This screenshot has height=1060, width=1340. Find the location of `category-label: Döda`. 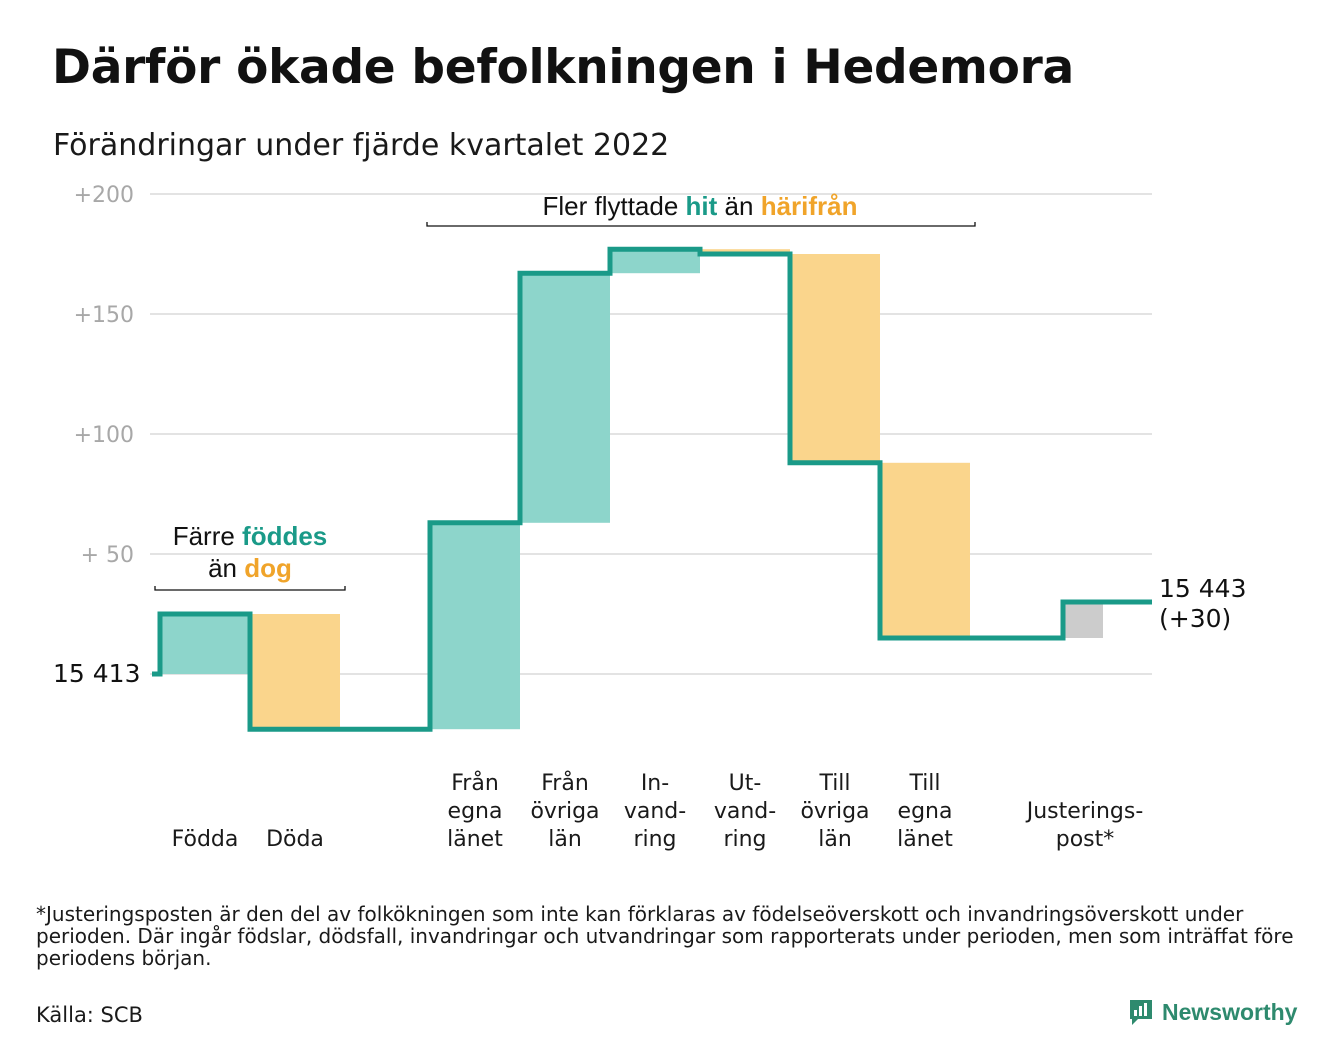

category-label: Döda is located at coordinates (295, 839).